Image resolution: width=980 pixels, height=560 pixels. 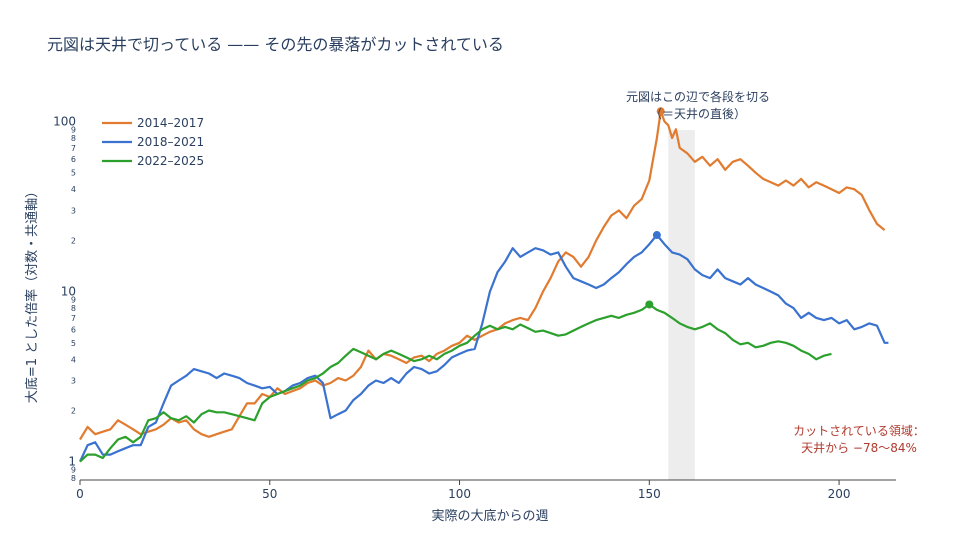 What do you see at coordinates (489, 516) in the screenshot?
I see `x-axis-title: 実際の大底からの週` at bounding box center [489, 516].